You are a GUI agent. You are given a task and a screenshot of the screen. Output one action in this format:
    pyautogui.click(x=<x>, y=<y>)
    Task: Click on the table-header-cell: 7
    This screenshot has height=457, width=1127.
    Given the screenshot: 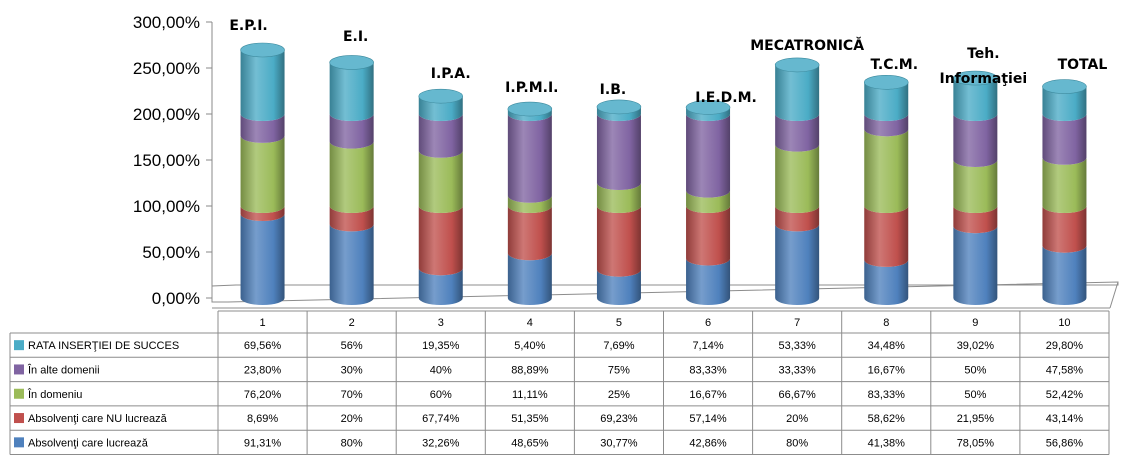 What is the action you would take?
    pyautogui.click(x=797, y=323)
    